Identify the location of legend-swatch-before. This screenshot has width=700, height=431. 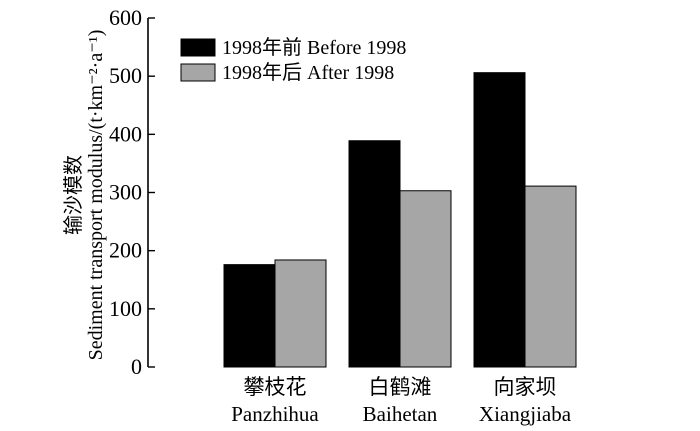
(198, 47).